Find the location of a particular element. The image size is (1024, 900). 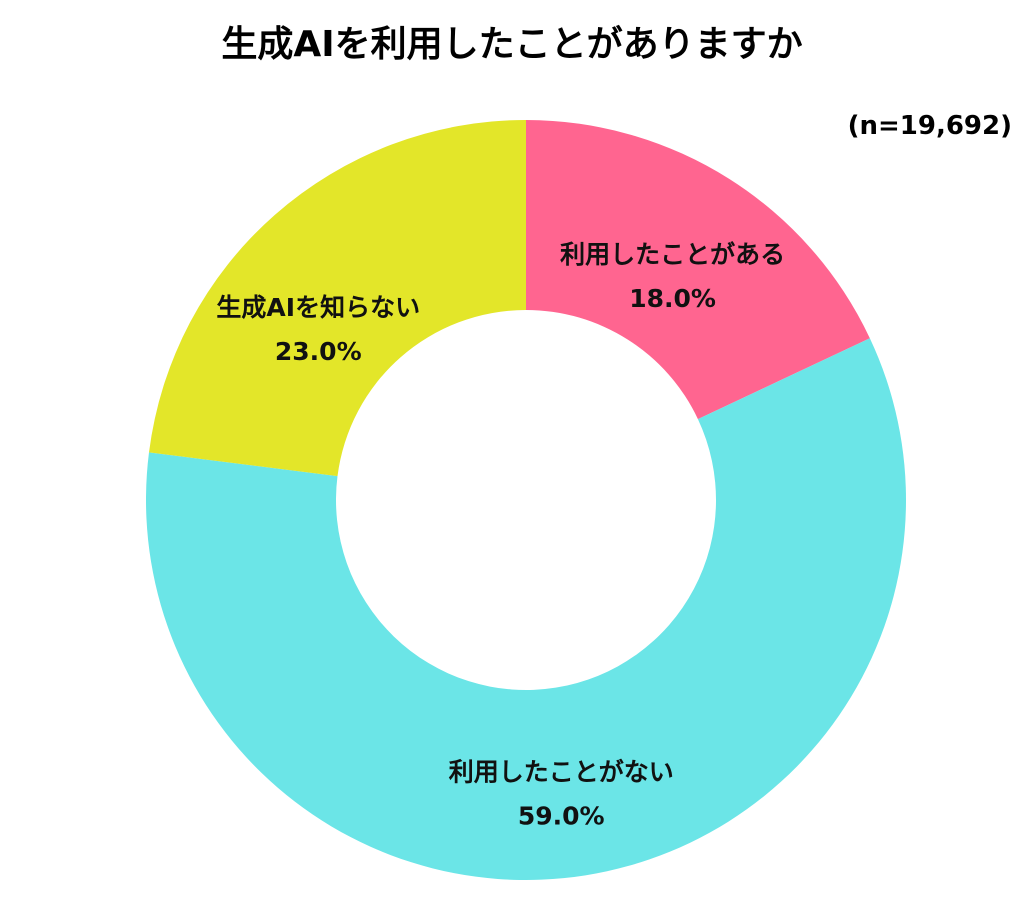

slice-value-label: 18.0% is located at coordinates (672, 298).